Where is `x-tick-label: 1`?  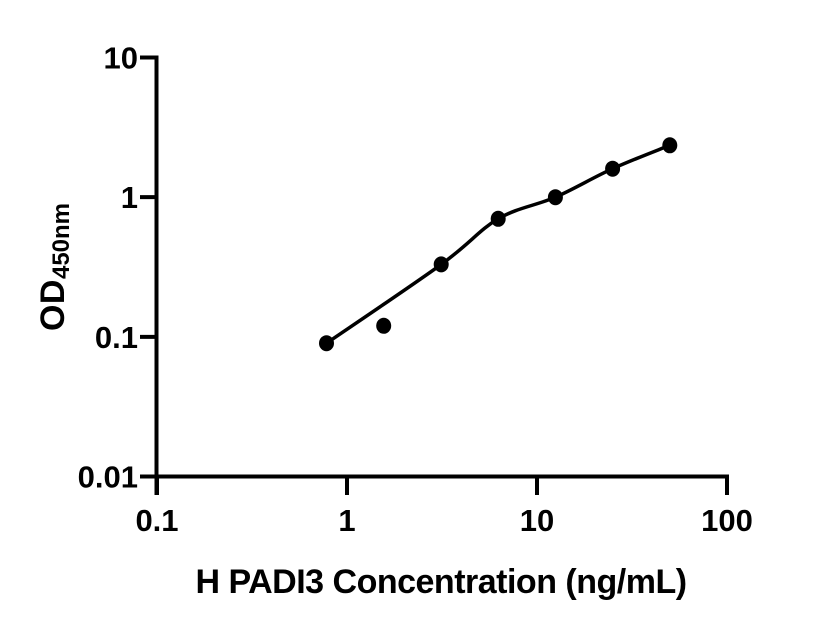
x-tick-label: 1 is located at coordinates (346, 520).